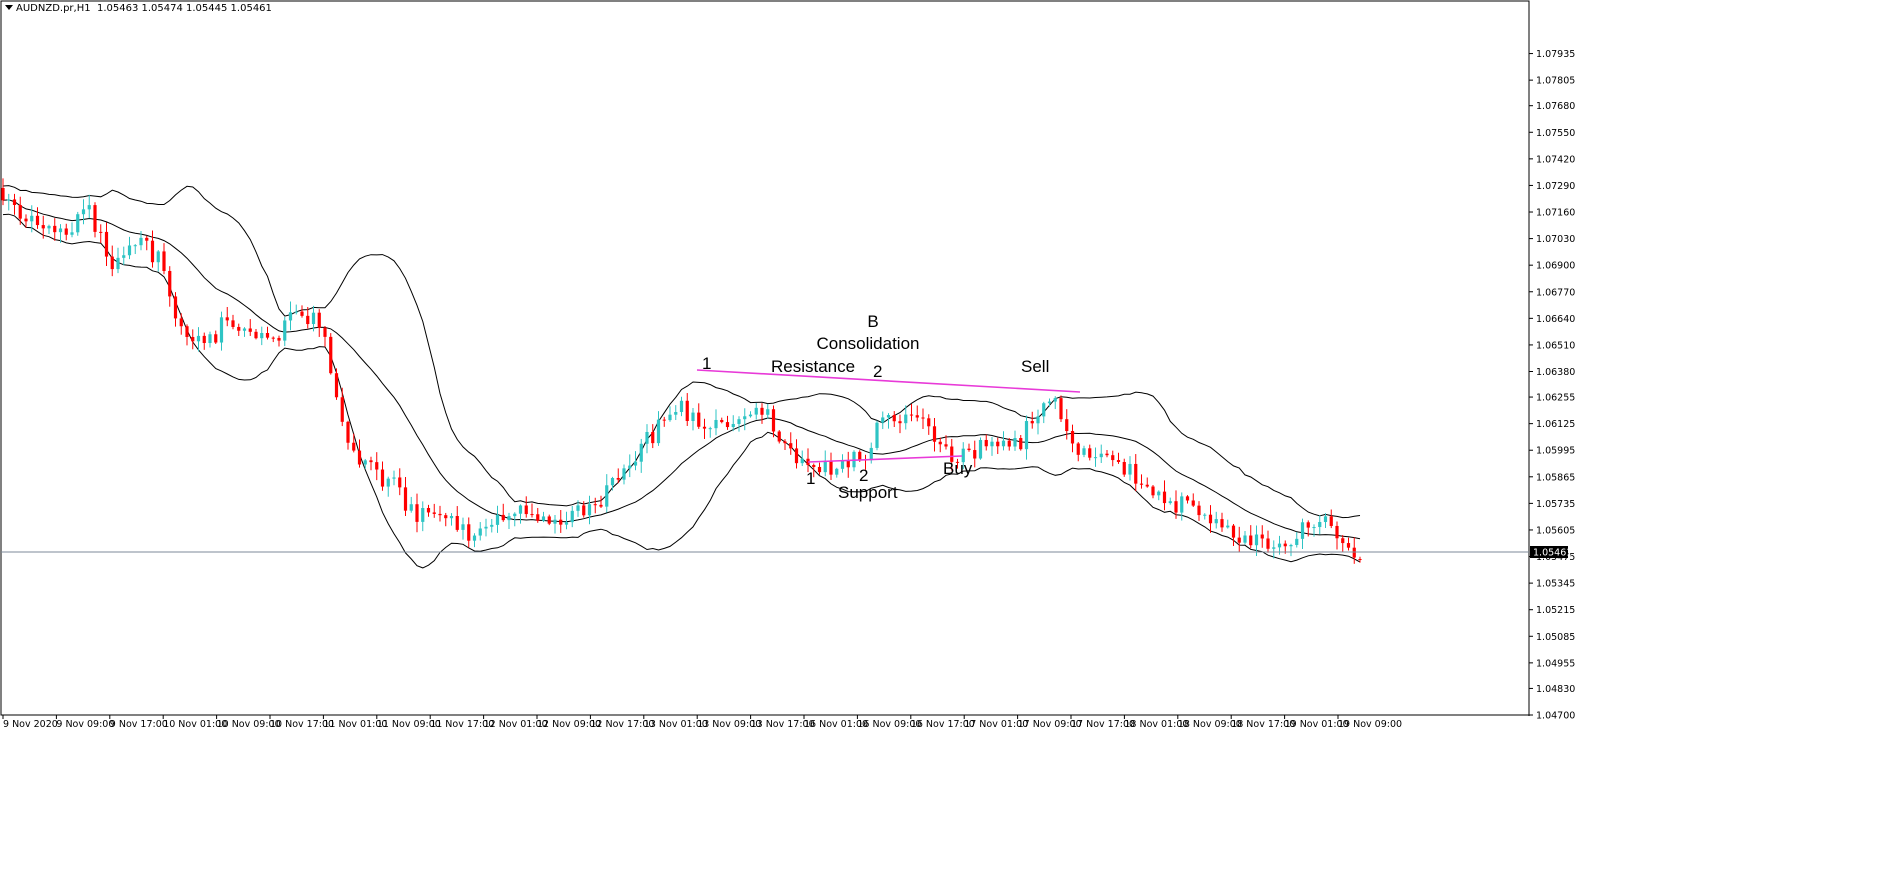 This screenshot has height=893, width=1898. What do you see at coordinates (1555, 663) in the screenshot?
I see `price-tick-label: 1.04955` at bounding box center [1555, 663].